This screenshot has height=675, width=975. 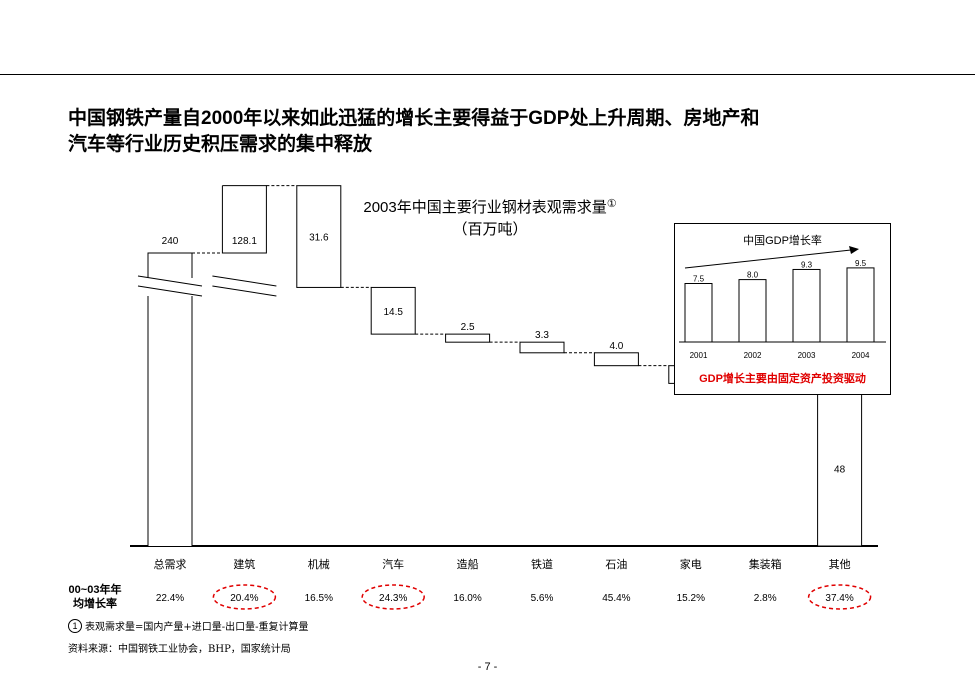 I want to click on bar-汽车, so click(x=393, y=310).